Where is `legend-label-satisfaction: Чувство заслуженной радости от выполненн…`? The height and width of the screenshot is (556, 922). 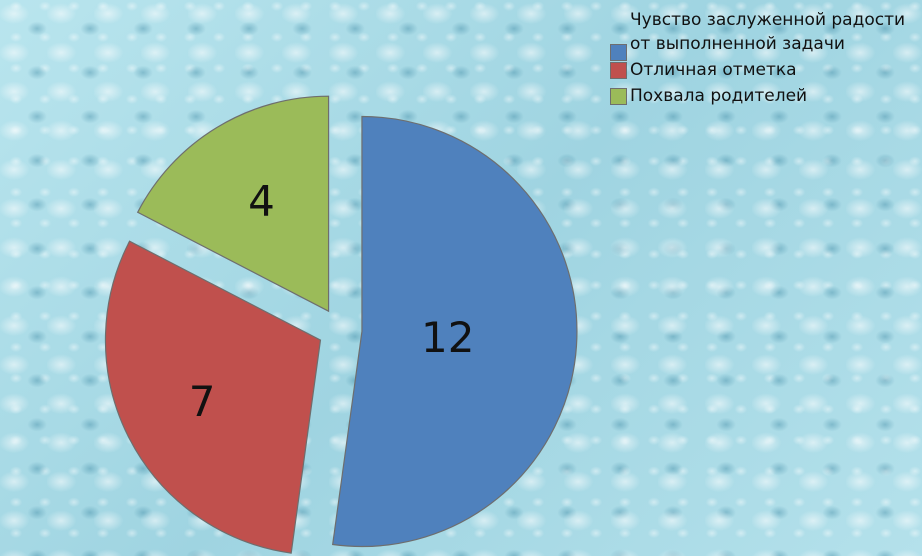
legend-label-satisfaction: Чувство заслуженной радости от выполненн… is located at coordinates (768, 32).